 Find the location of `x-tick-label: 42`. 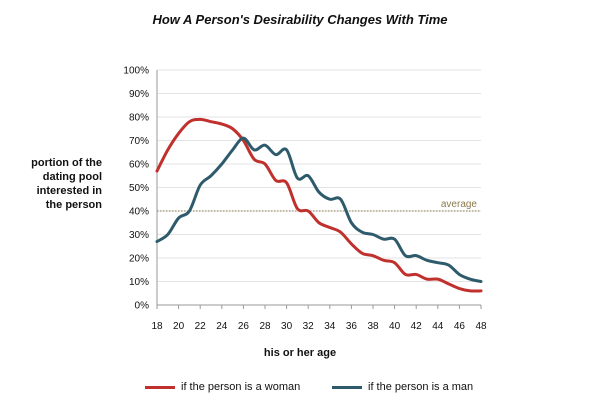

x-tick-label: 42 is located at coordinates (417, 326).